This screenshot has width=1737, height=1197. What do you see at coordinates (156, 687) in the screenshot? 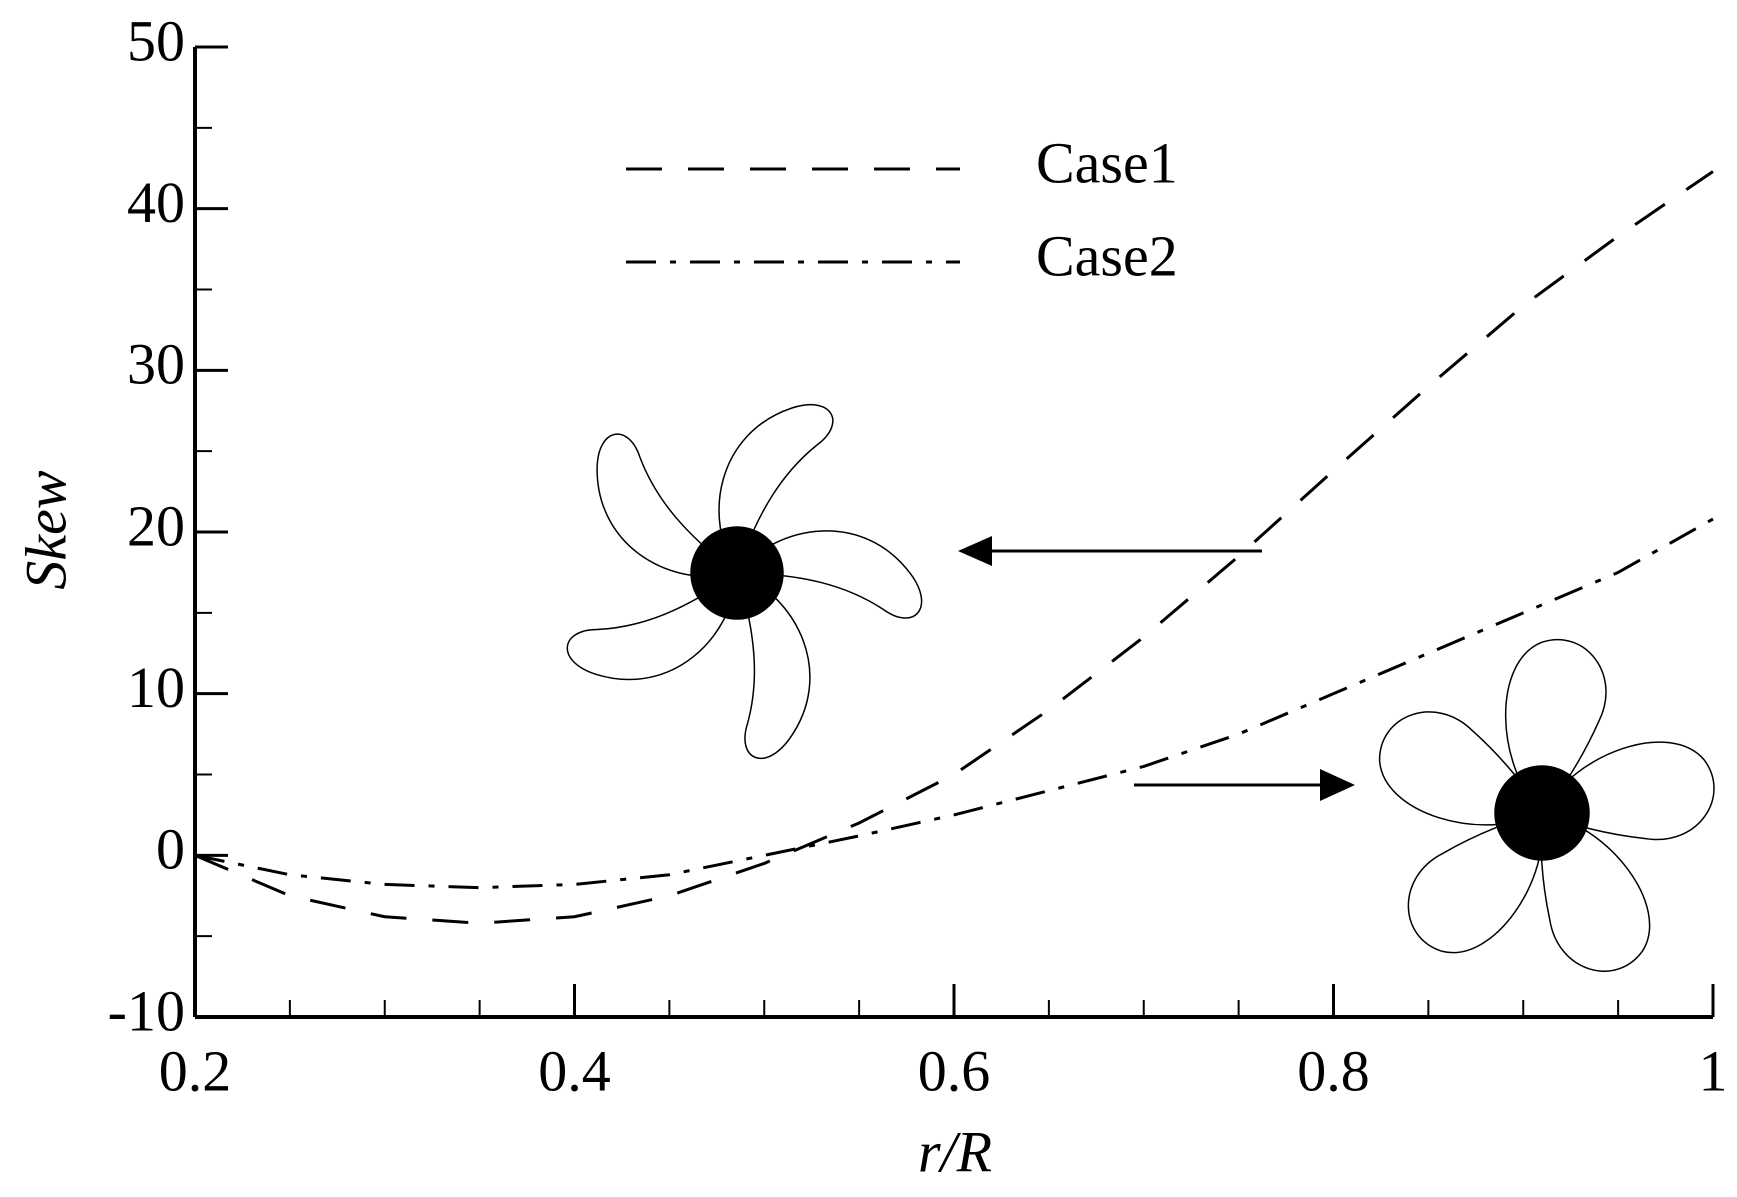
I see `y-tick-label: 10` at bounding box center [156, 687].